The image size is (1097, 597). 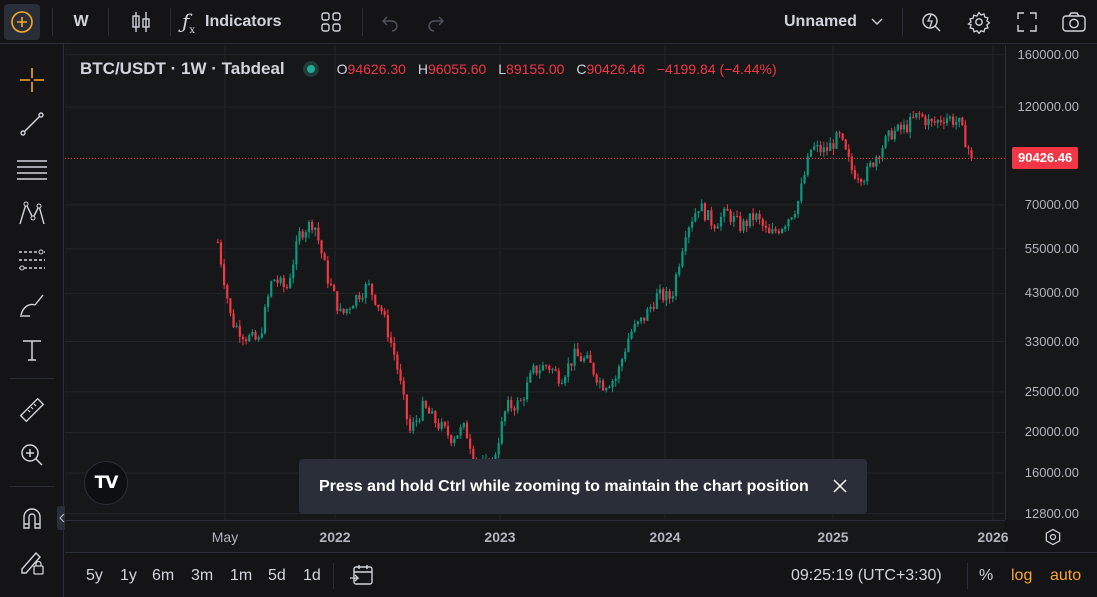 What do you see at coordinates (163, 575) in the screenshot?
I see `range-button-6m: 6m` at bounding box center [163, 575].